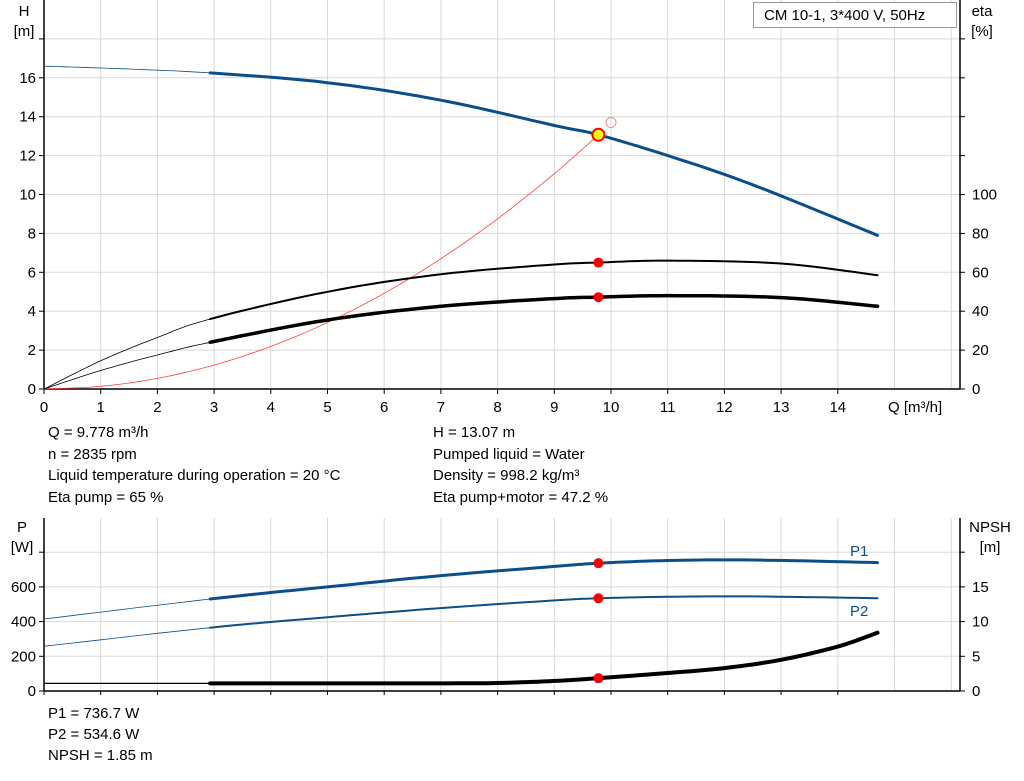 The image size is (1024, 781). What do you see at coordinates (92, 454) in the screenshot?
I see `info-speed: n = 2835 rpm` at bounding box center [92, 454].